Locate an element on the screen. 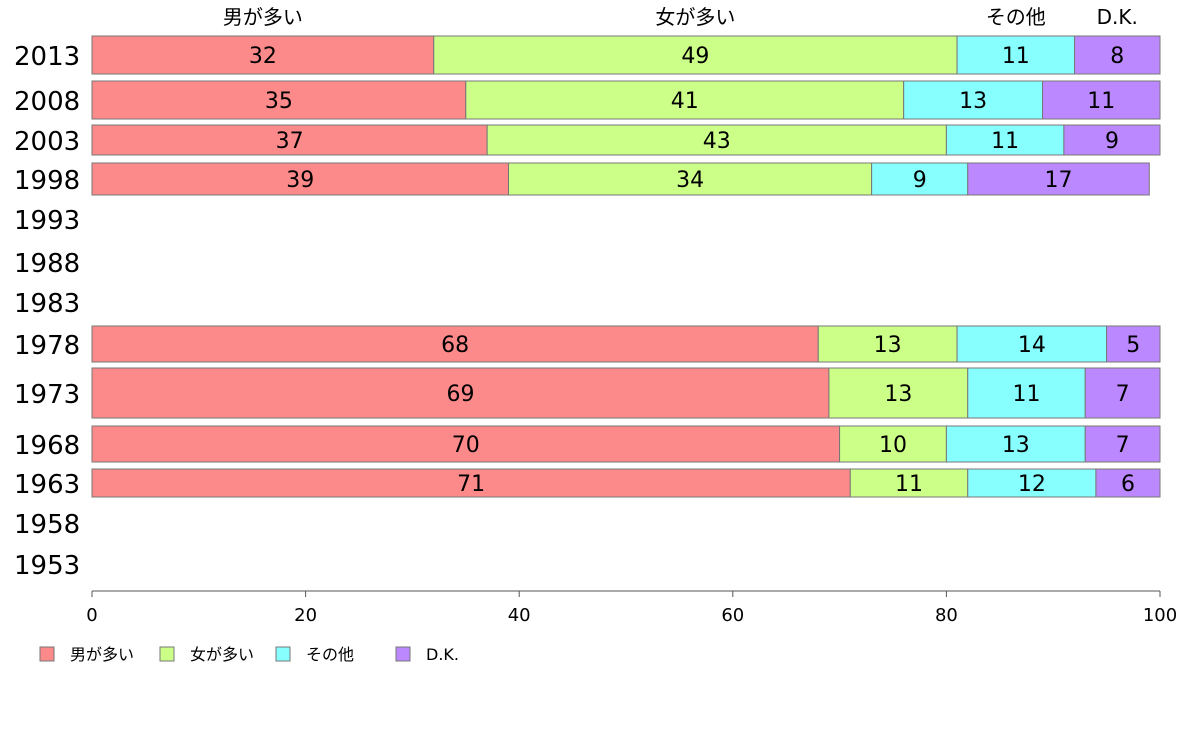 The image size is (1188, 736). data-label: 71 is located at coordinates (471, 484).